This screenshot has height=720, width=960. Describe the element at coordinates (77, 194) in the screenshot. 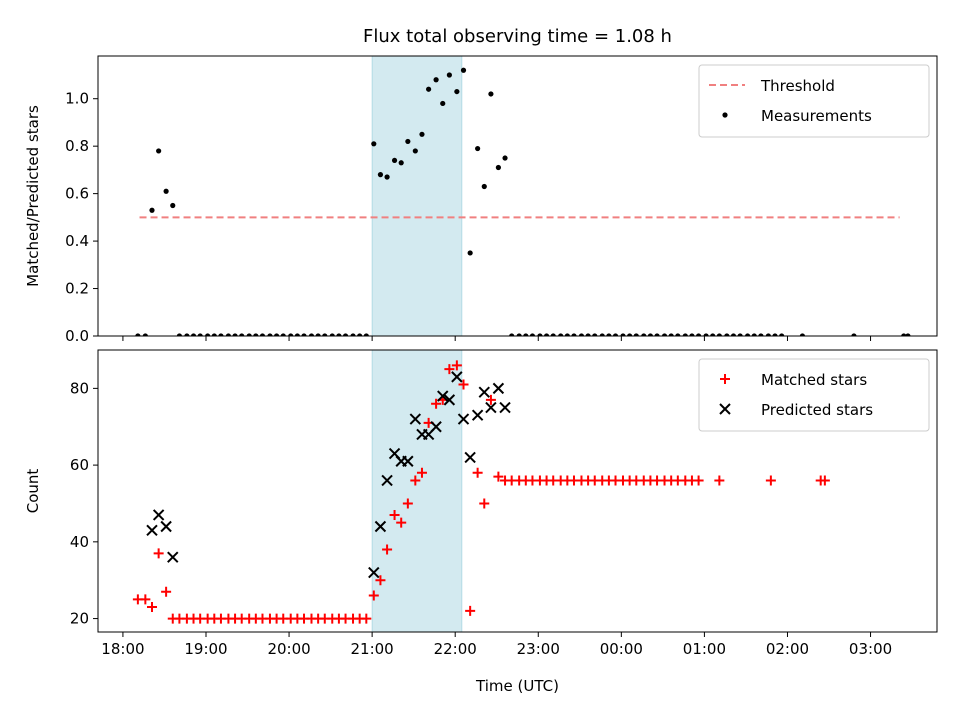

I see `y-tick-label: 0.6` at that location.